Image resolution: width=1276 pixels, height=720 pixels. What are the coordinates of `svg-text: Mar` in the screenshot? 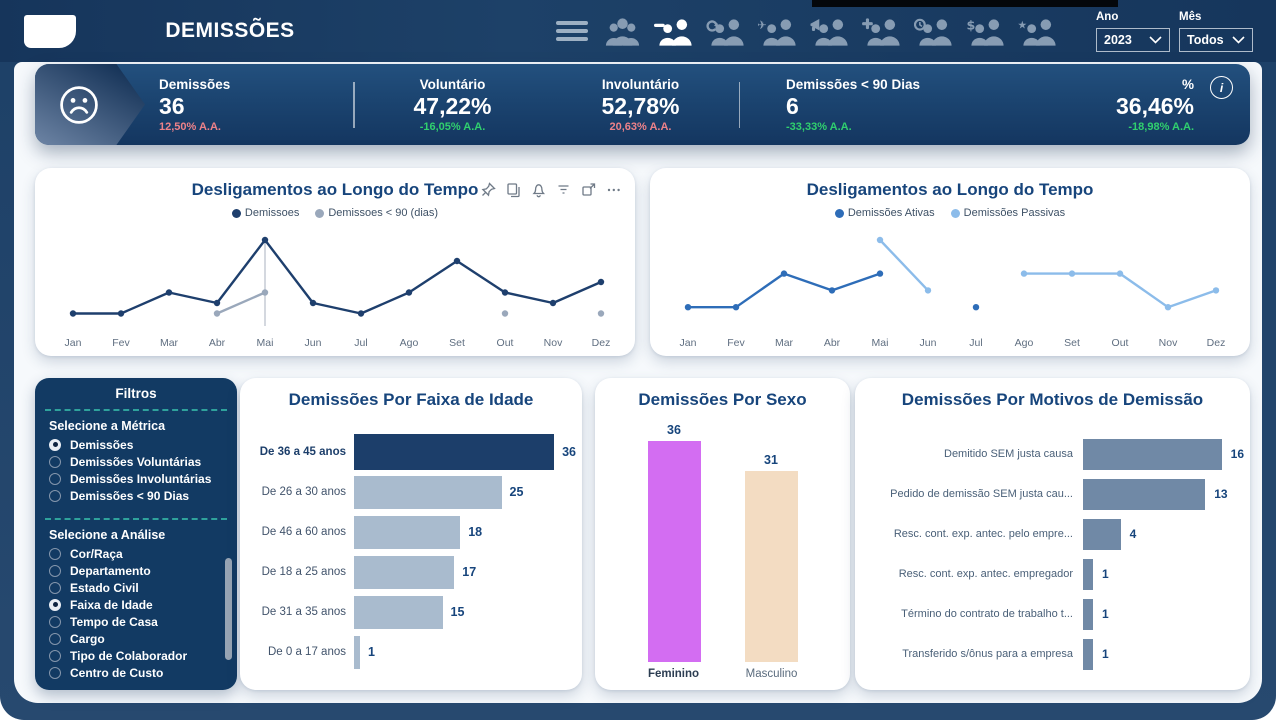 It's located at (784, 343).